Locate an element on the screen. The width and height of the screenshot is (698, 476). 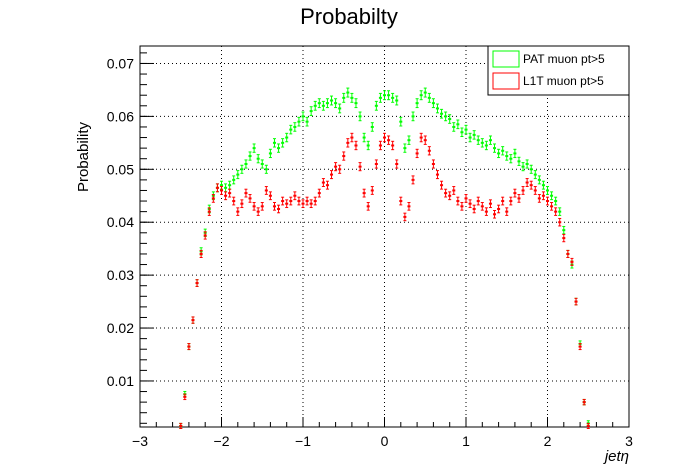
x-tick-label: 1 is located at coordinates (466, 441).